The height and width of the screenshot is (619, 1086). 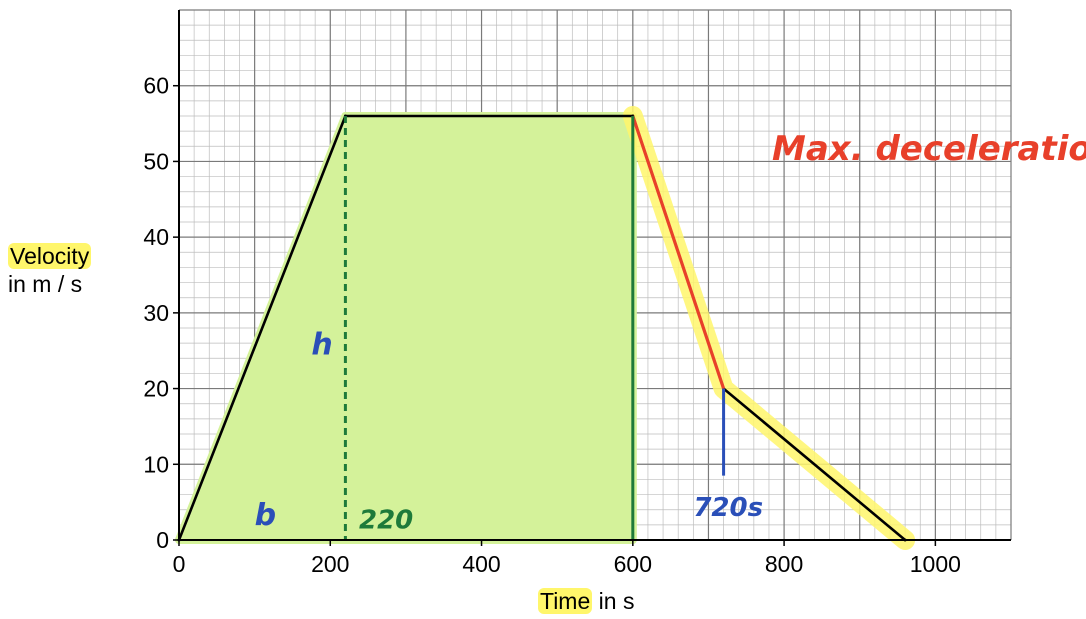 What do you see at coordinates (728, 508) in the screenshot?
I see `annotation-720s: 720s` at bounding box center [728, 508].